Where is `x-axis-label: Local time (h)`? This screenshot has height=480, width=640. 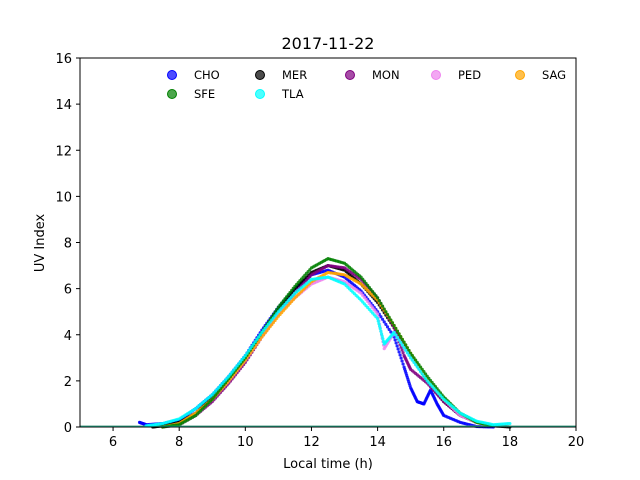 x-axis-label: Local time (h) is located at coordinates (328, 464).